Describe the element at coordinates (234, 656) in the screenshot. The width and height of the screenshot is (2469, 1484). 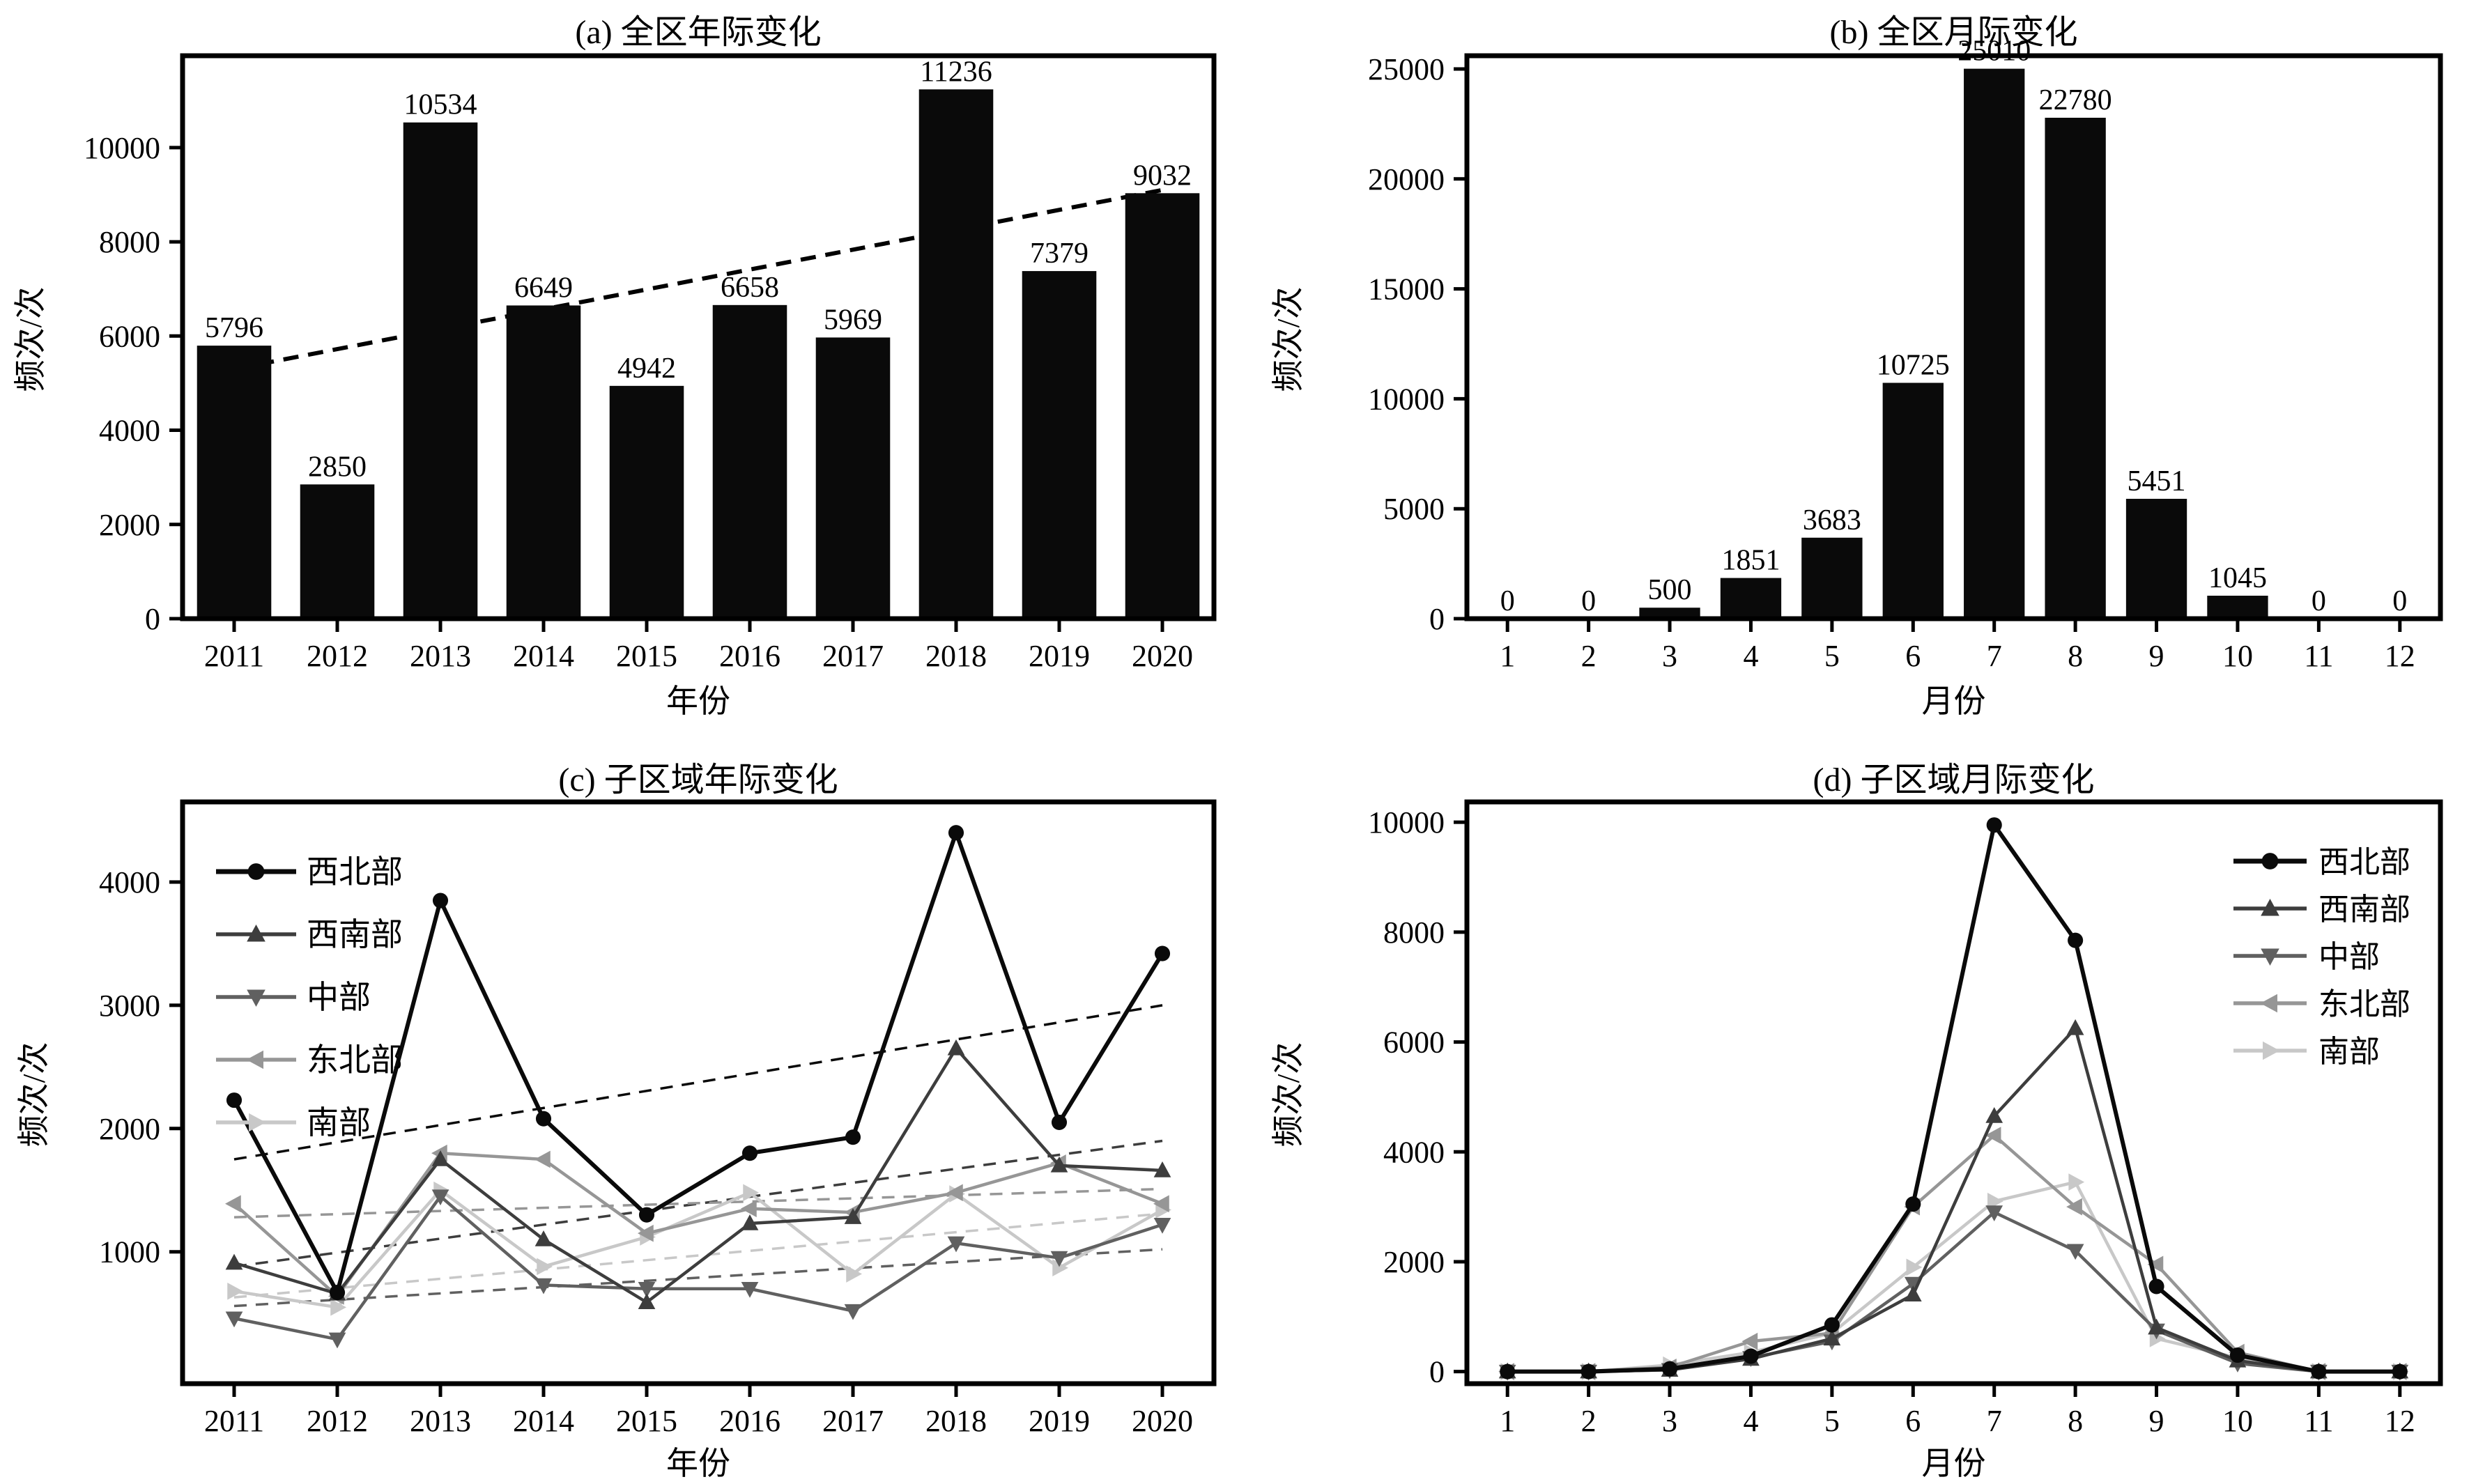
I see `x-tick-label: 2011` at that location.